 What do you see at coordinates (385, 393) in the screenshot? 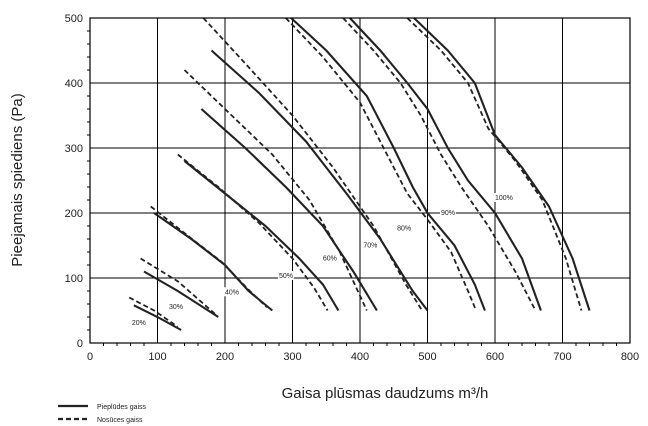
I see `x-axis-title: Gaisa plūsmas daudzums m³/h` at bounding box center [385, 393].